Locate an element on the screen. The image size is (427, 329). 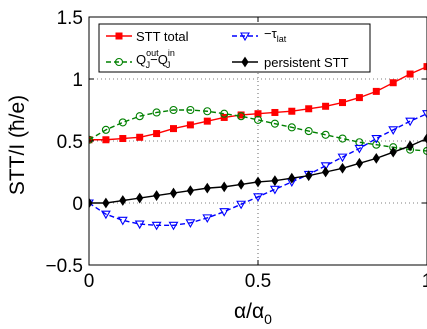
legend-swatch-marker-q_diff is located at coordinates (119, 62).